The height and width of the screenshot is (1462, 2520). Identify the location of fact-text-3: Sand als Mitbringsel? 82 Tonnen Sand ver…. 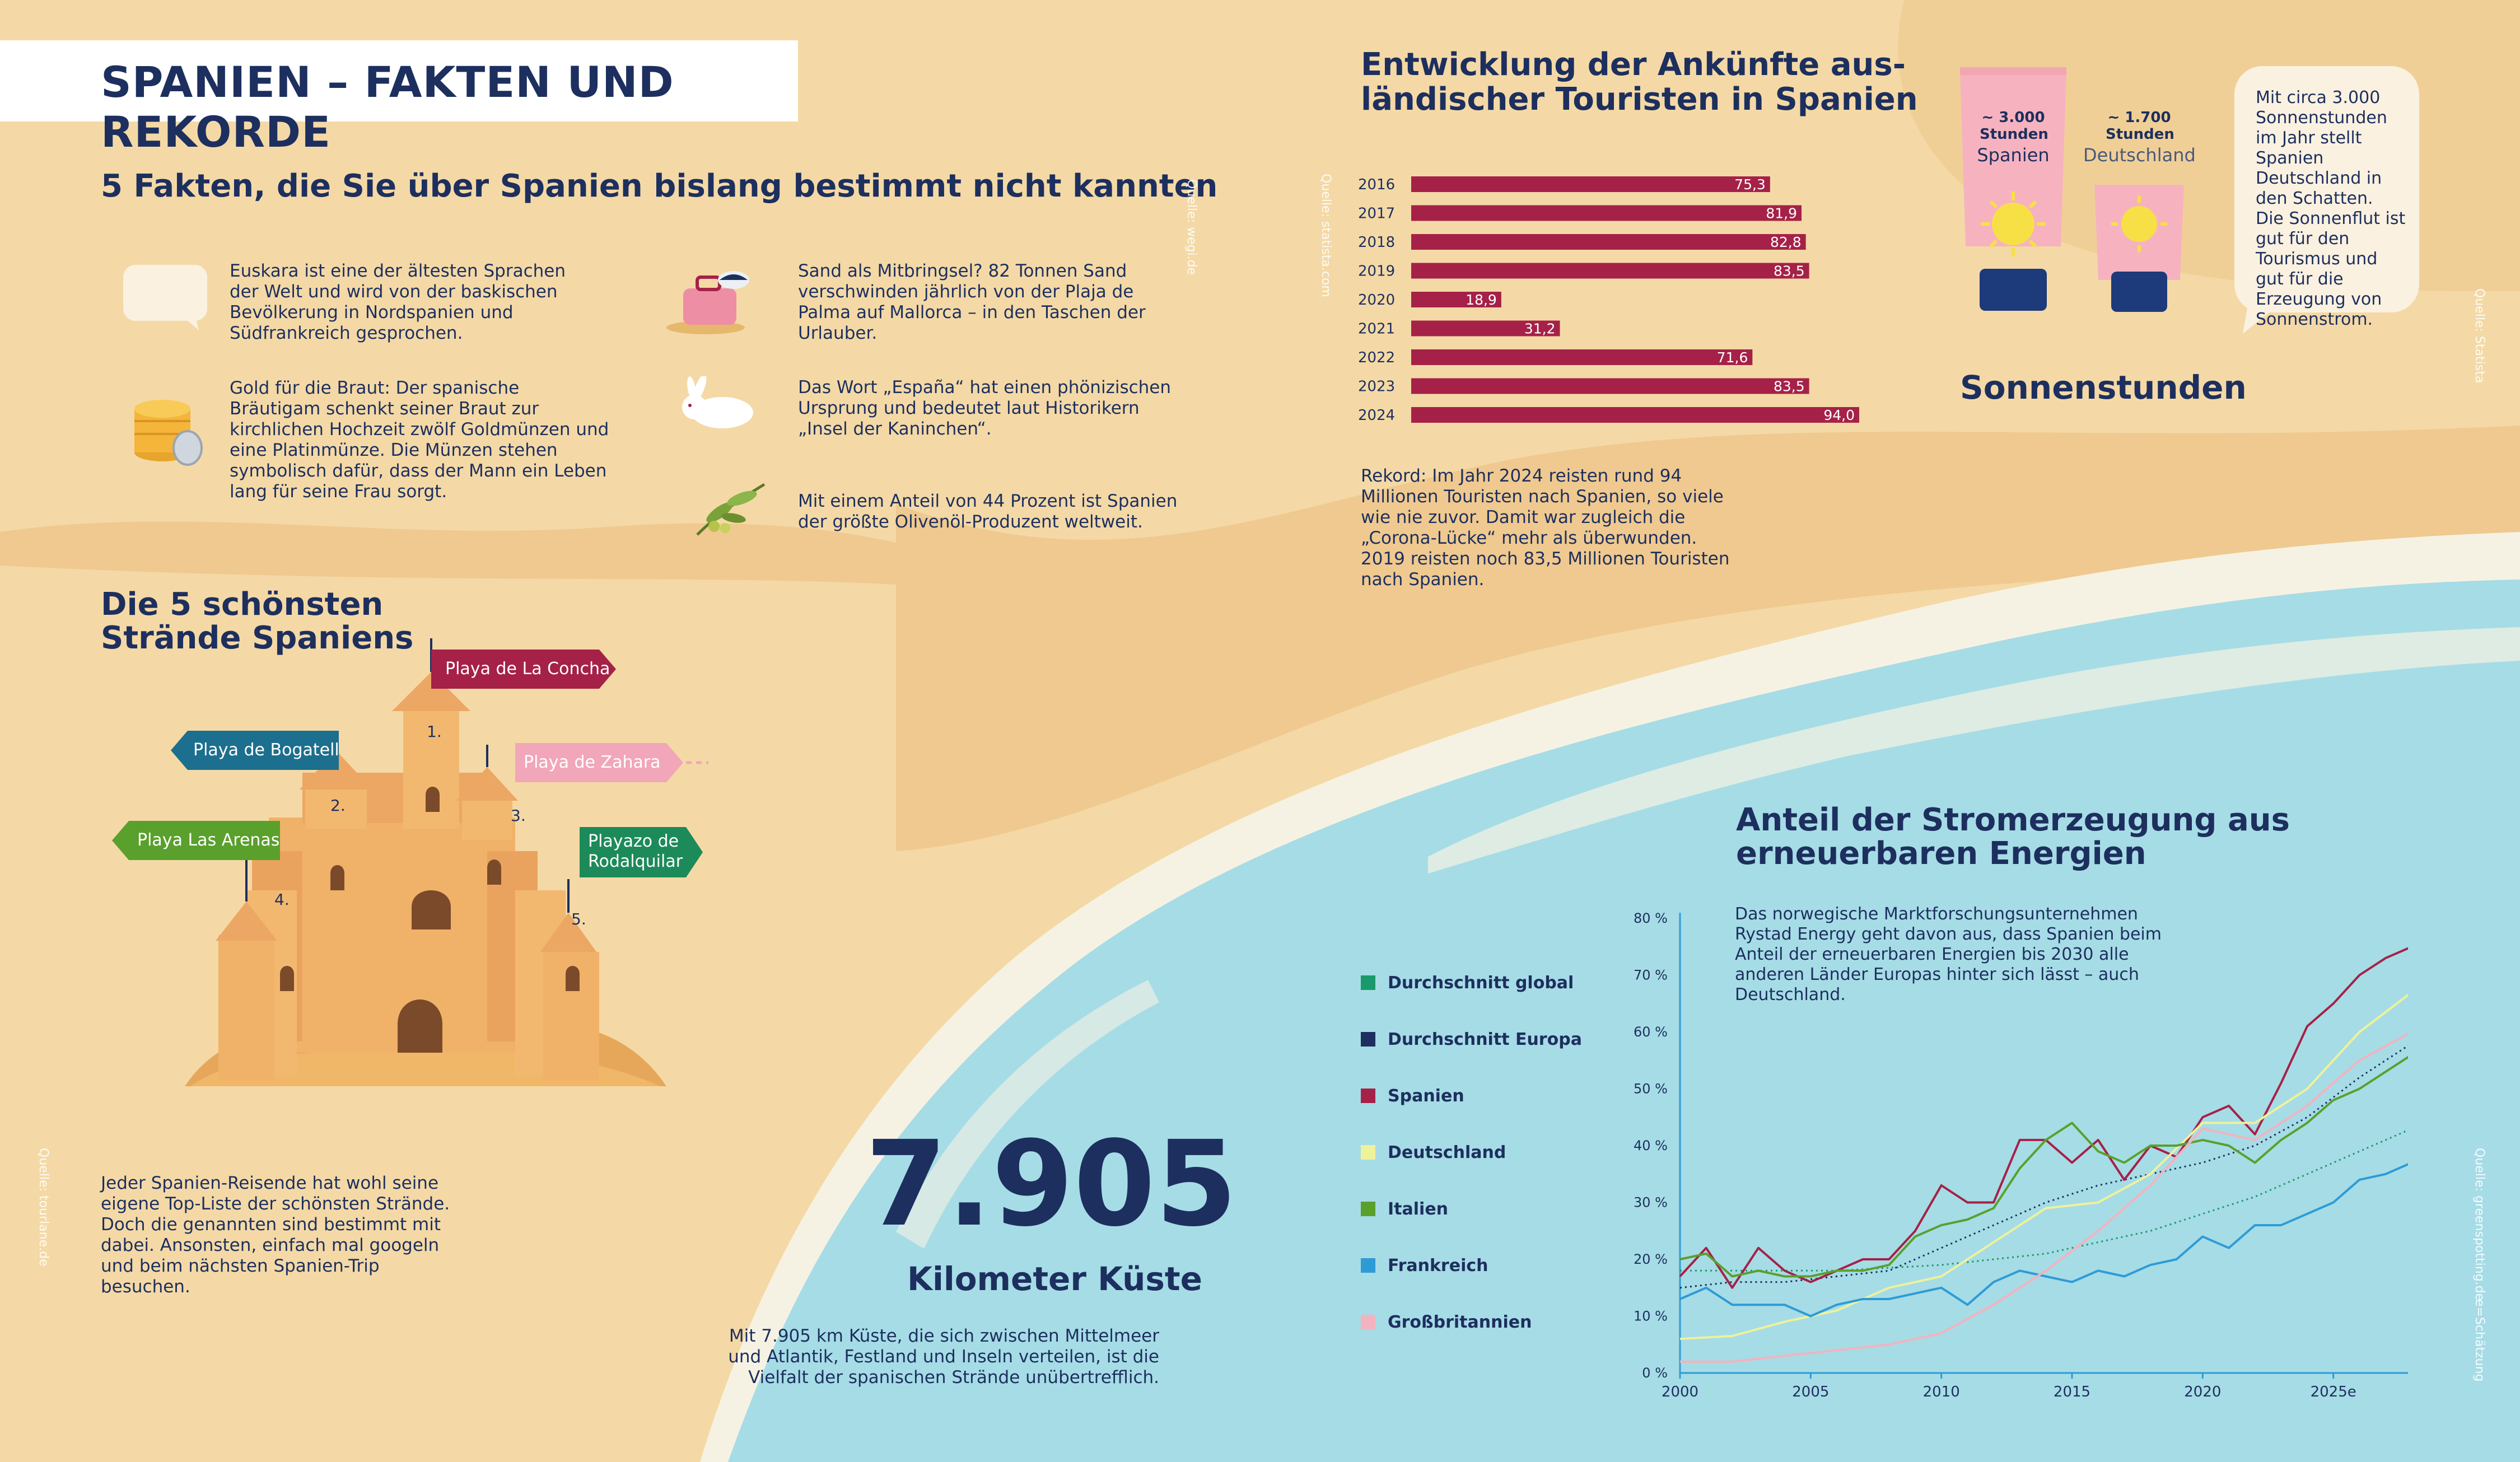
(972, 302).